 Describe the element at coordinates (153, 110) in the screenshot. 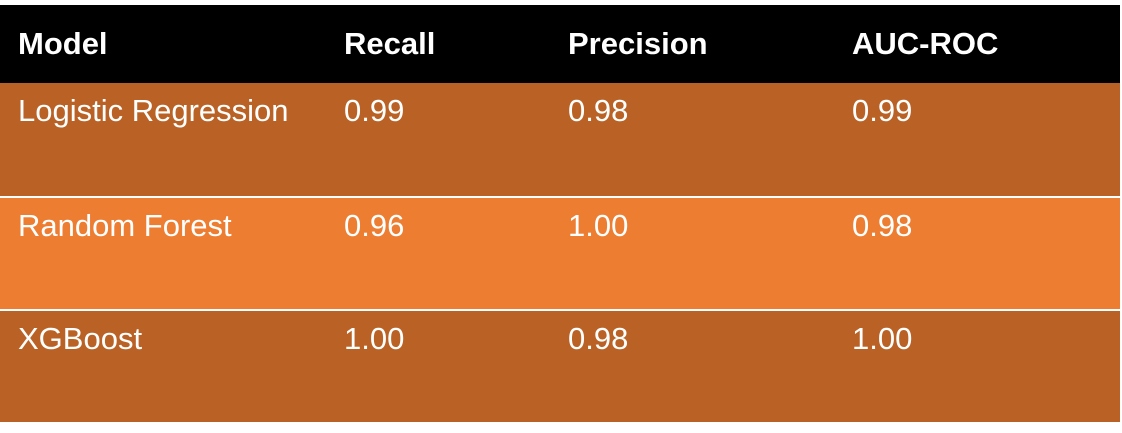

I see `cell-model: Logistic Regression` at that location.